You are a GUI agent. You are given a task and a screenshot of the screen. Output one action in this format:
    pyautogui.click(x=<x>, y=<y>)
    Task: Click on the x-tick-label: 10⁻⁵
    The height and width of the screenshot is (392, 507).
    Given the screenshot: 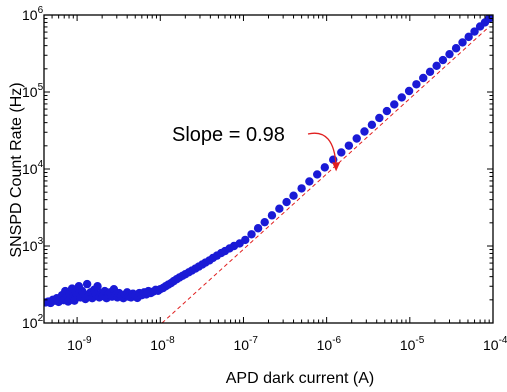 What is the action you would take?
    pyautogui.click(x=412, y=344)
    